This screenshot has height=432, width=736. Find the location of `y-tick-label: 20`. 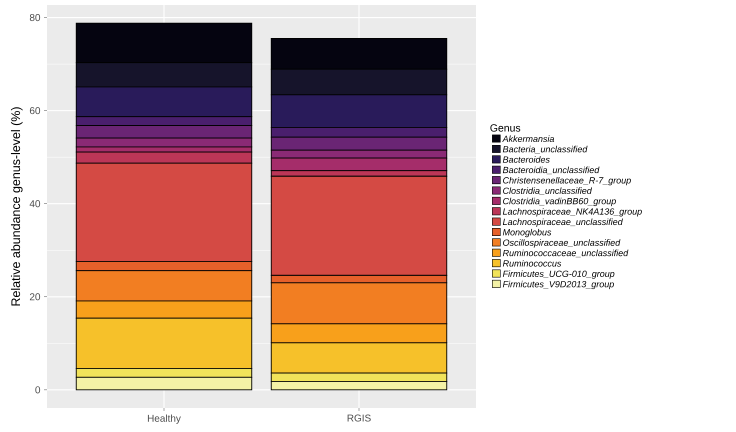

y-tick-label: 20 is located at coordinates (35, 296).